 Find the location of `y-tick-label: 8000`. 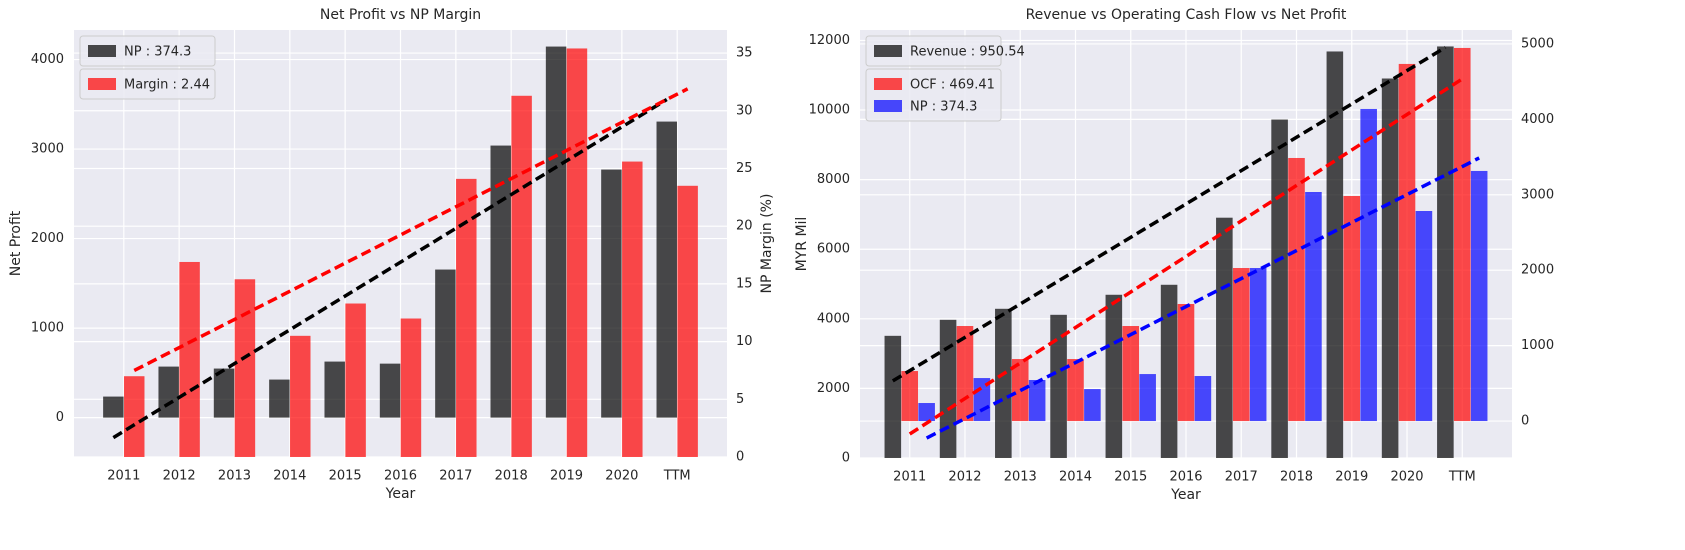

y-tick-label: 8000 is located at coordinates (833, 179).